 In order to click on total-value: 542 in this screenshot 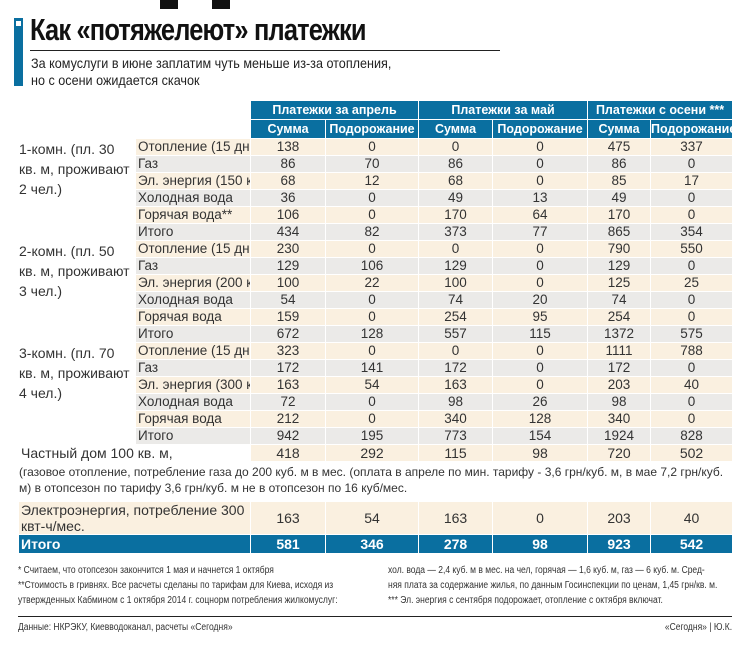, I will do `click(692, 544)`.